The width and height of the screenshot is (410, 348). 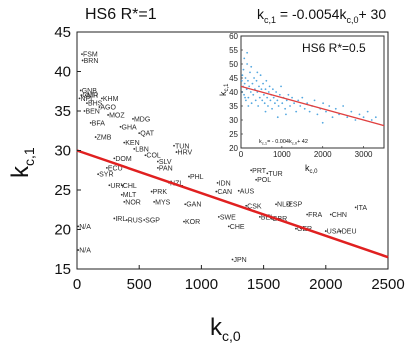 What do you see at coordinates (349, 232) in the screenshot?
I see `country-label: DEU` at bounding box center [349, 232].